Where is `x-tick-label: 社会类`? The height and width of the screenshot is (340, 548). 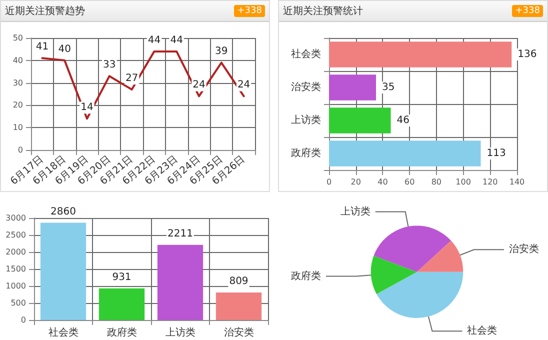 x-tick-label: 社会类 is located at coordinates (63, 332).